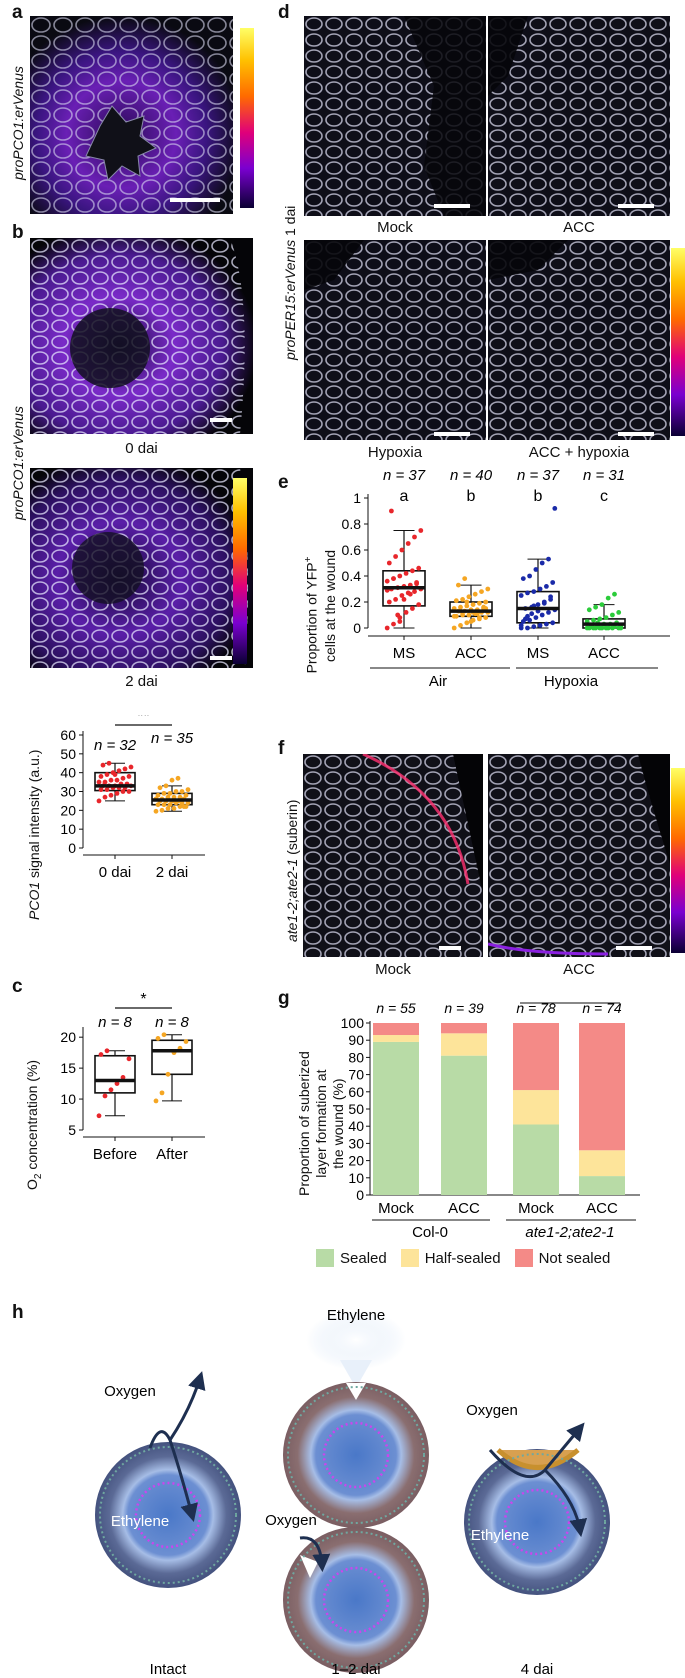 Image resolution: width=685 pixels, height=1678 pixels. Describe the element at coordinates (141, 681) in the screenshot. I see `panel-b-caption-2dai: 2 dai` at that location.